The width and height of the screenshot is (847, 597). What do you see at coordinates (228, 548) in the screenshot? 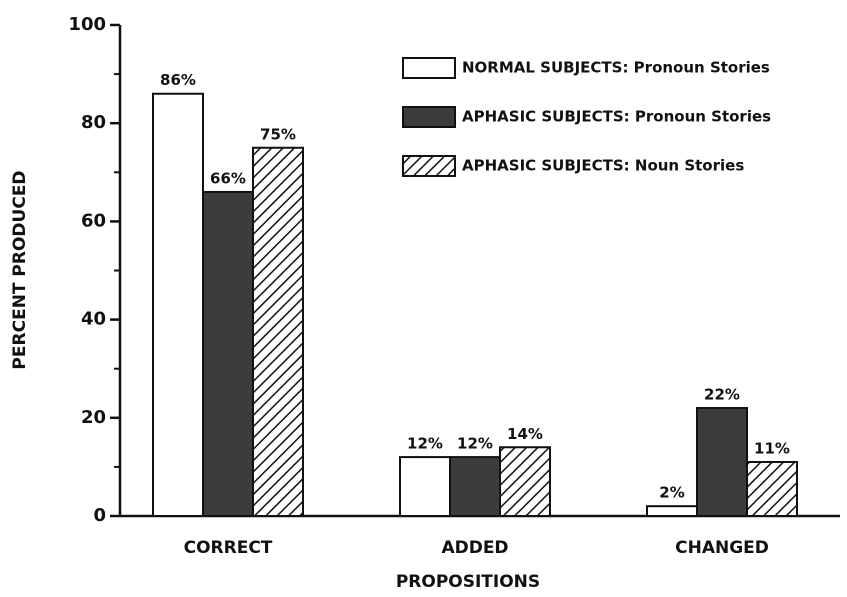
I see `x-tick-label: CORRECT` at bounding box center [228, 548].